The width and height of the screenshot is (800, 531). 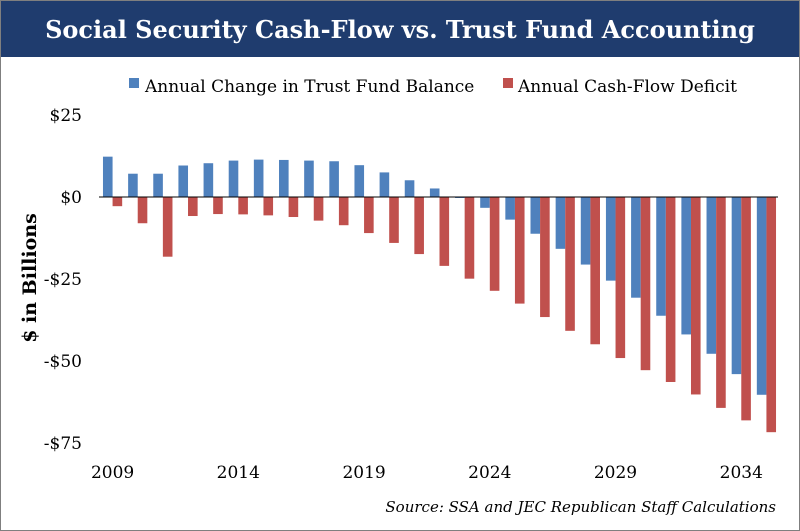 I want to click on legend-label-cash: Annual Cash-Flow Deficit, so click(x=627, y=87).